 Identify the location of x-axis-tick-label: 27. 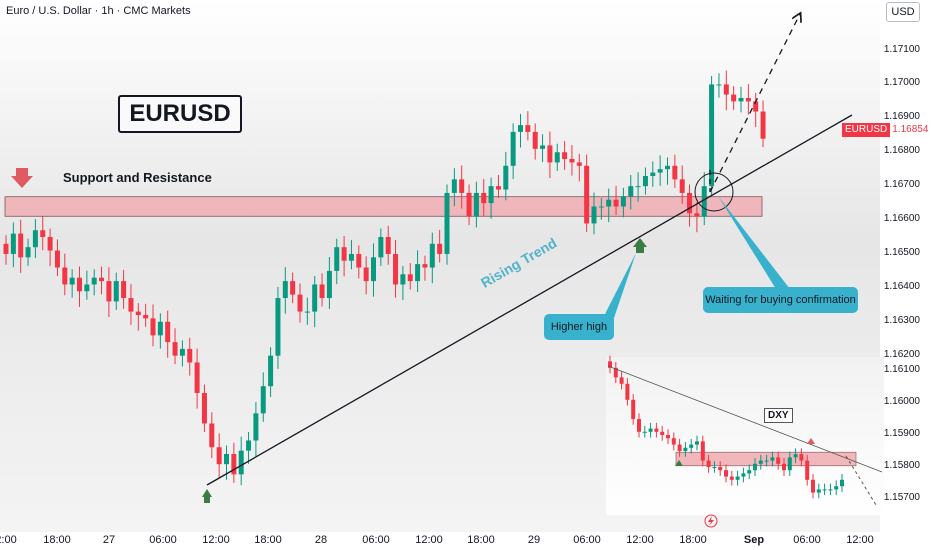
(109, 540).